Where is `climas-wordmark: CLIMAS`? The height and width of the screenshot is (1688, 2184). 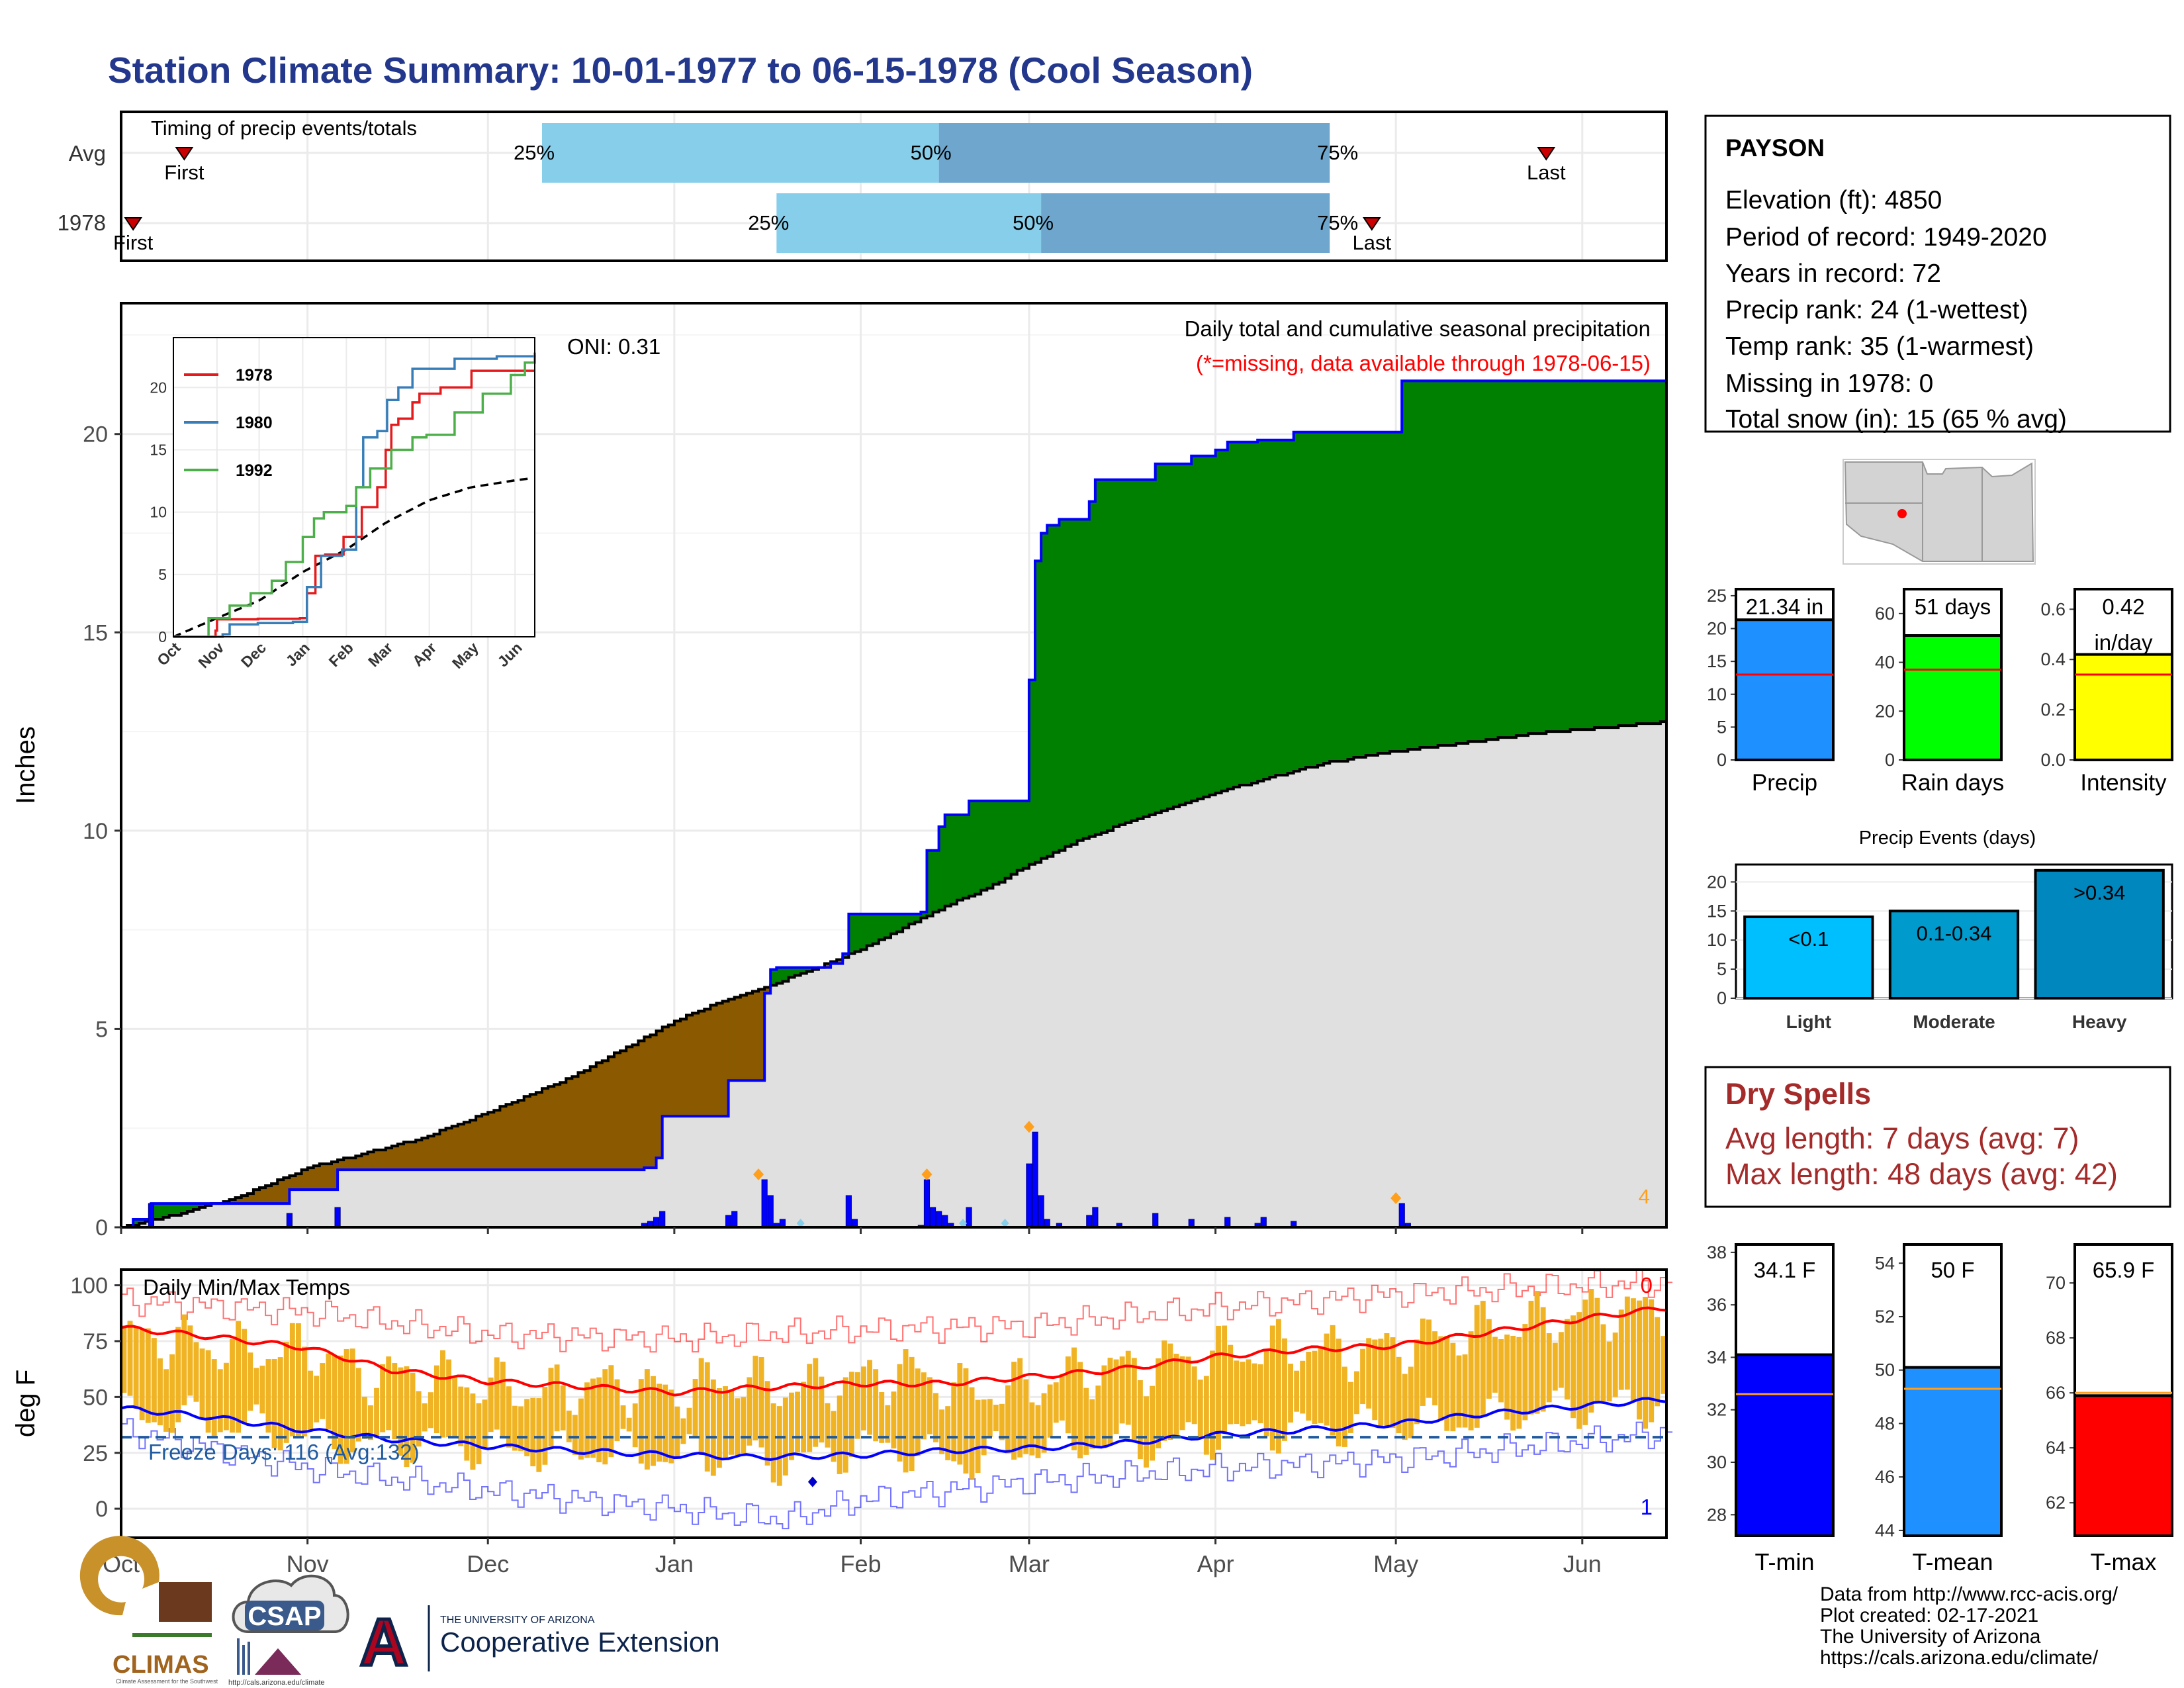
climas-wordmark: CLIMAS is located at coordinates (161, 1665).